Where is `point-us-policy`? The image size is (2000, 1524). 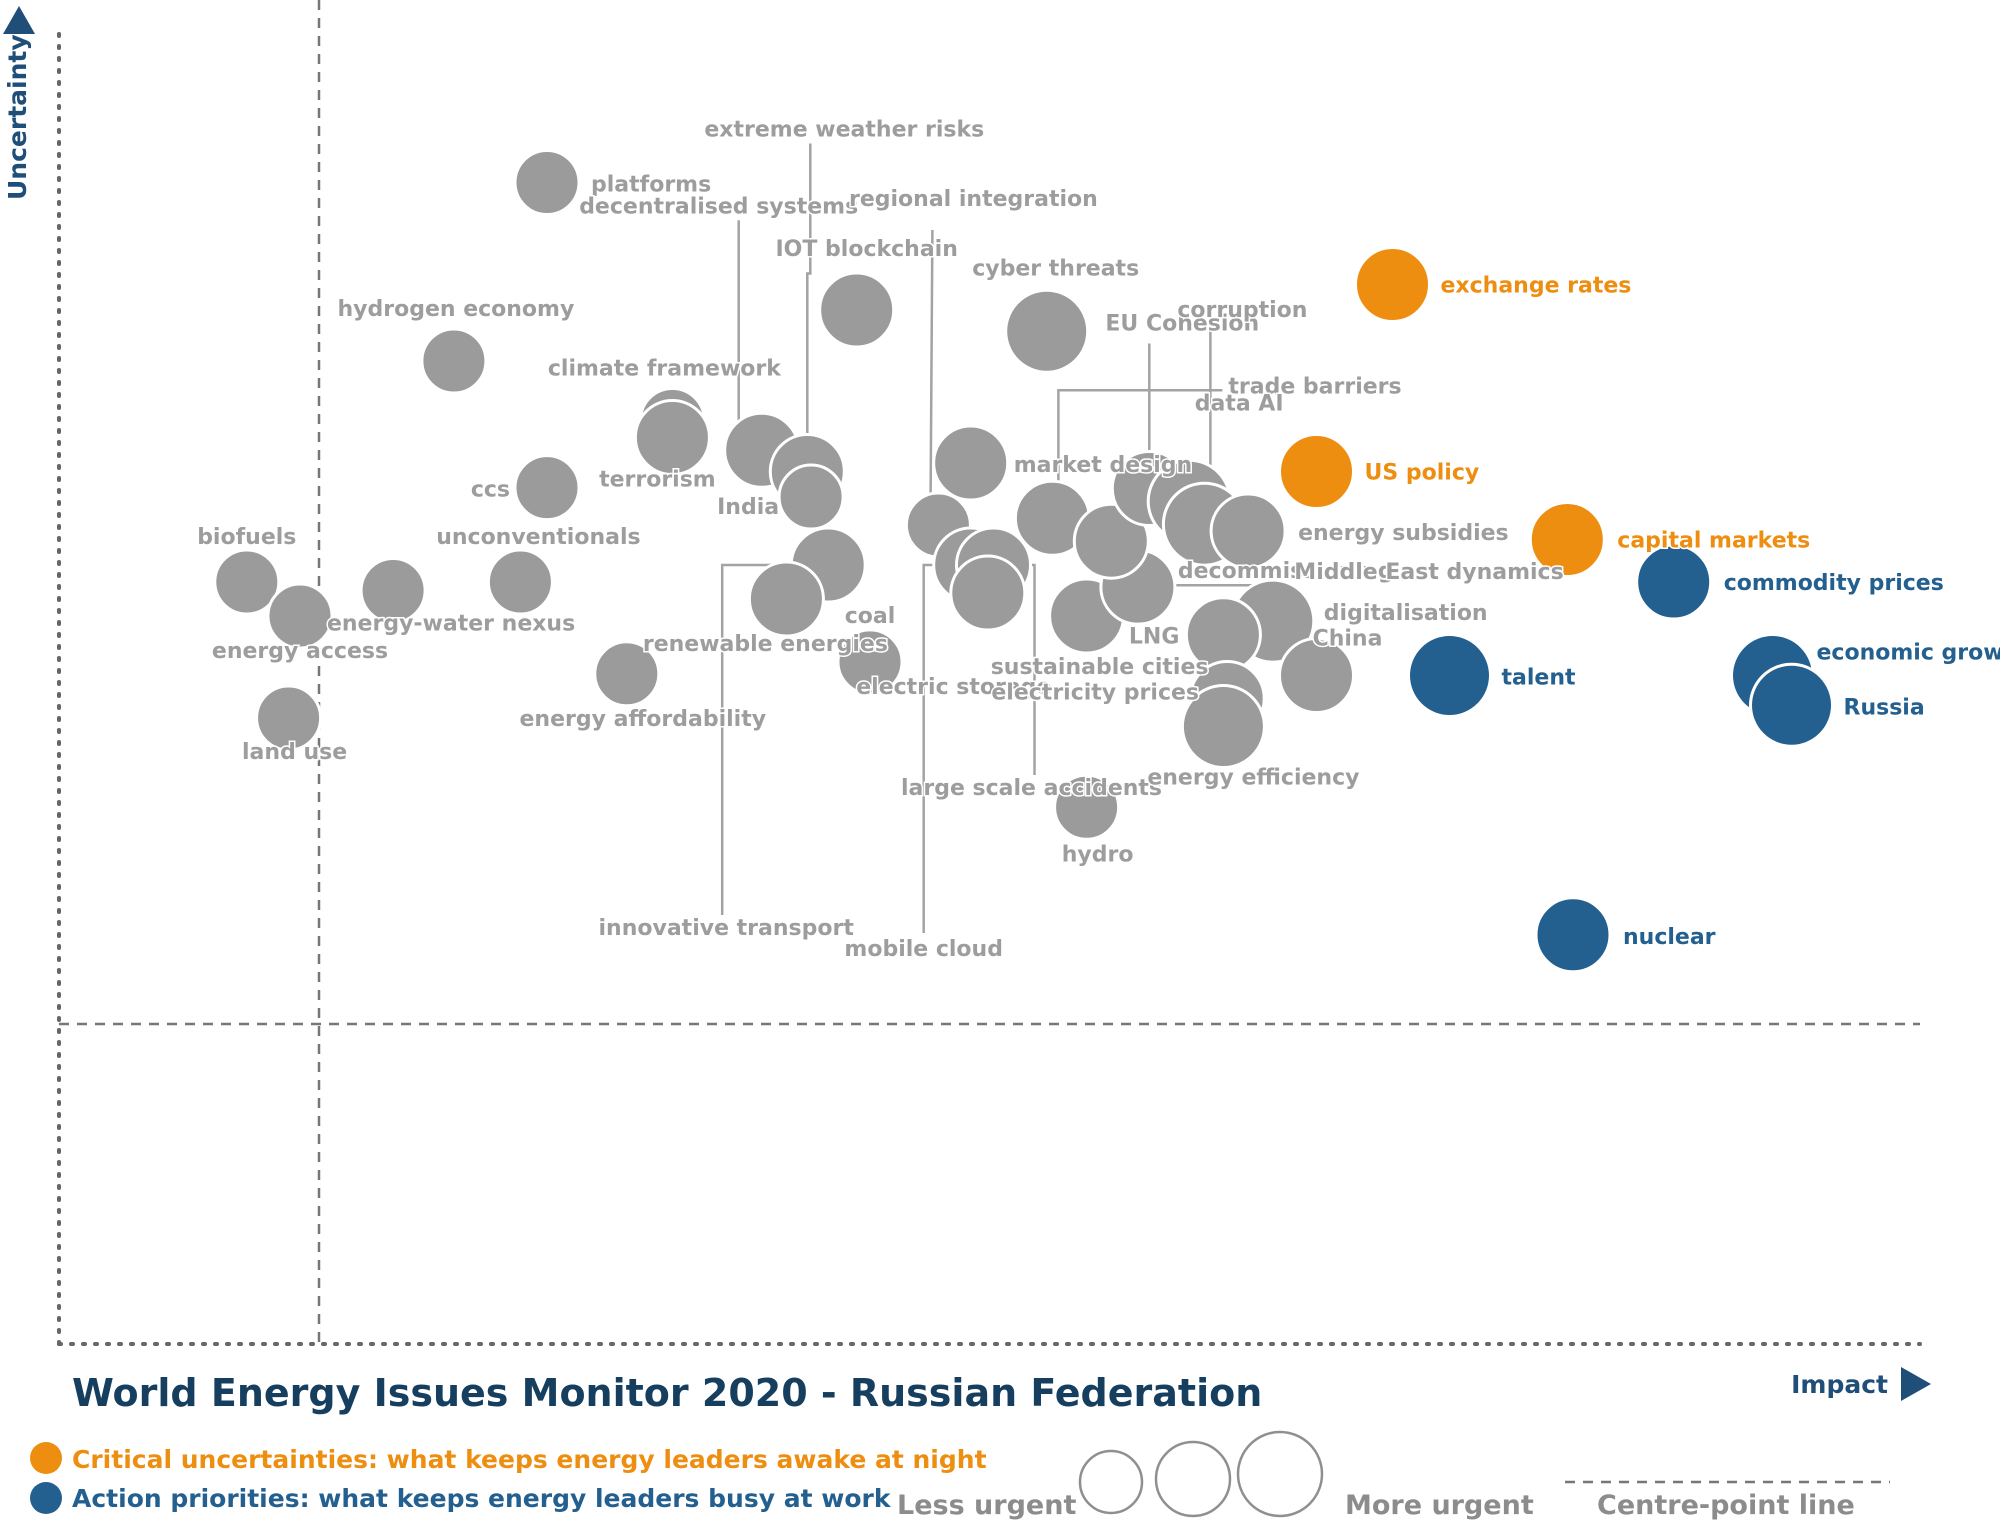 point-us-policy is located at coordinates (1316, 471).